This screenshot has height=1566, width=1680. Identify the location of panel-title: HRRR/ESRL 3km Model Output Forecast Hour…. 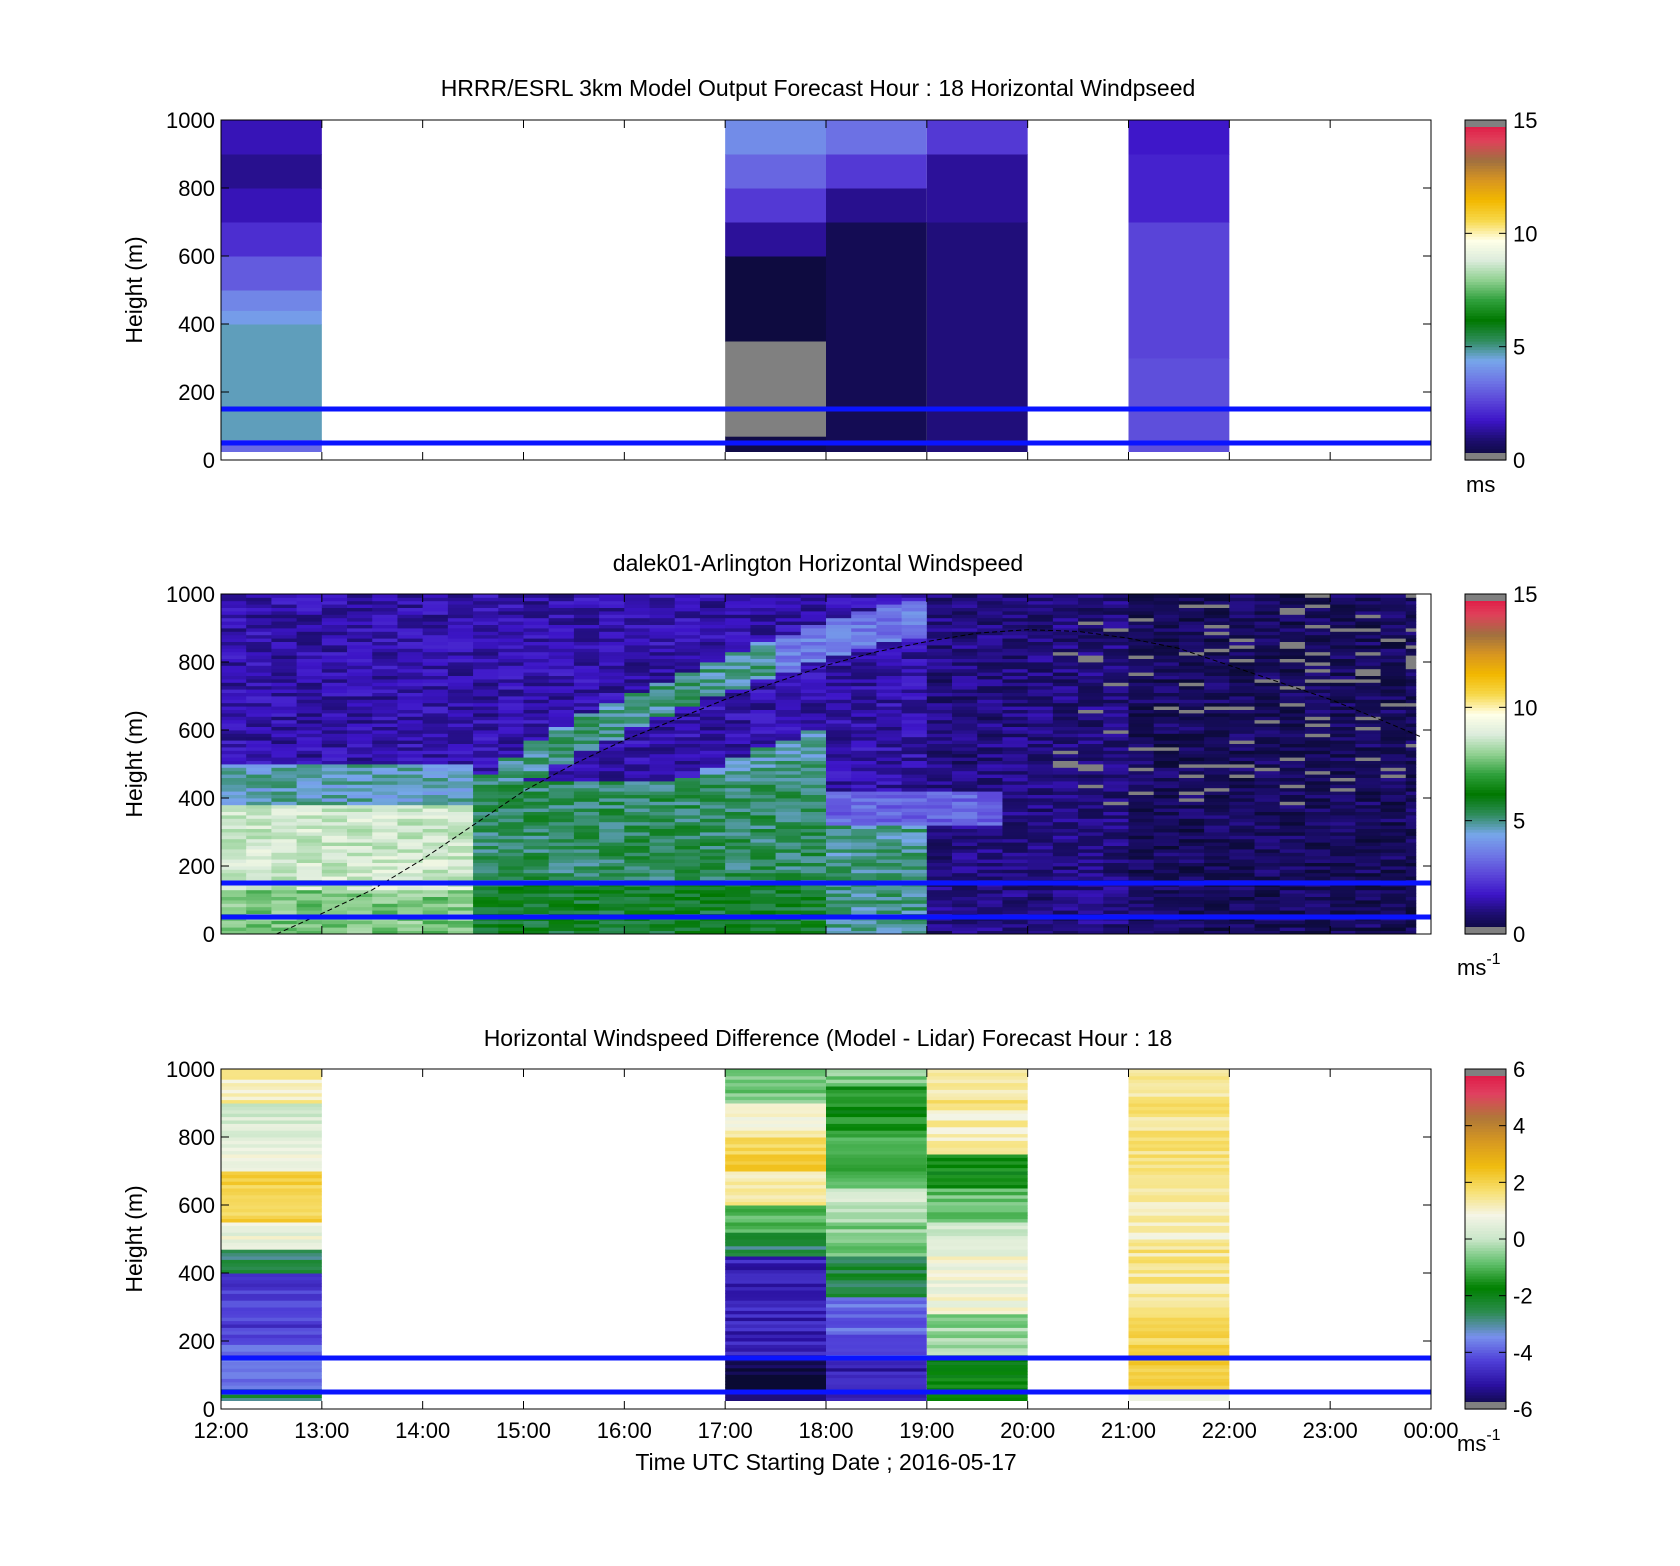
(818, 88).